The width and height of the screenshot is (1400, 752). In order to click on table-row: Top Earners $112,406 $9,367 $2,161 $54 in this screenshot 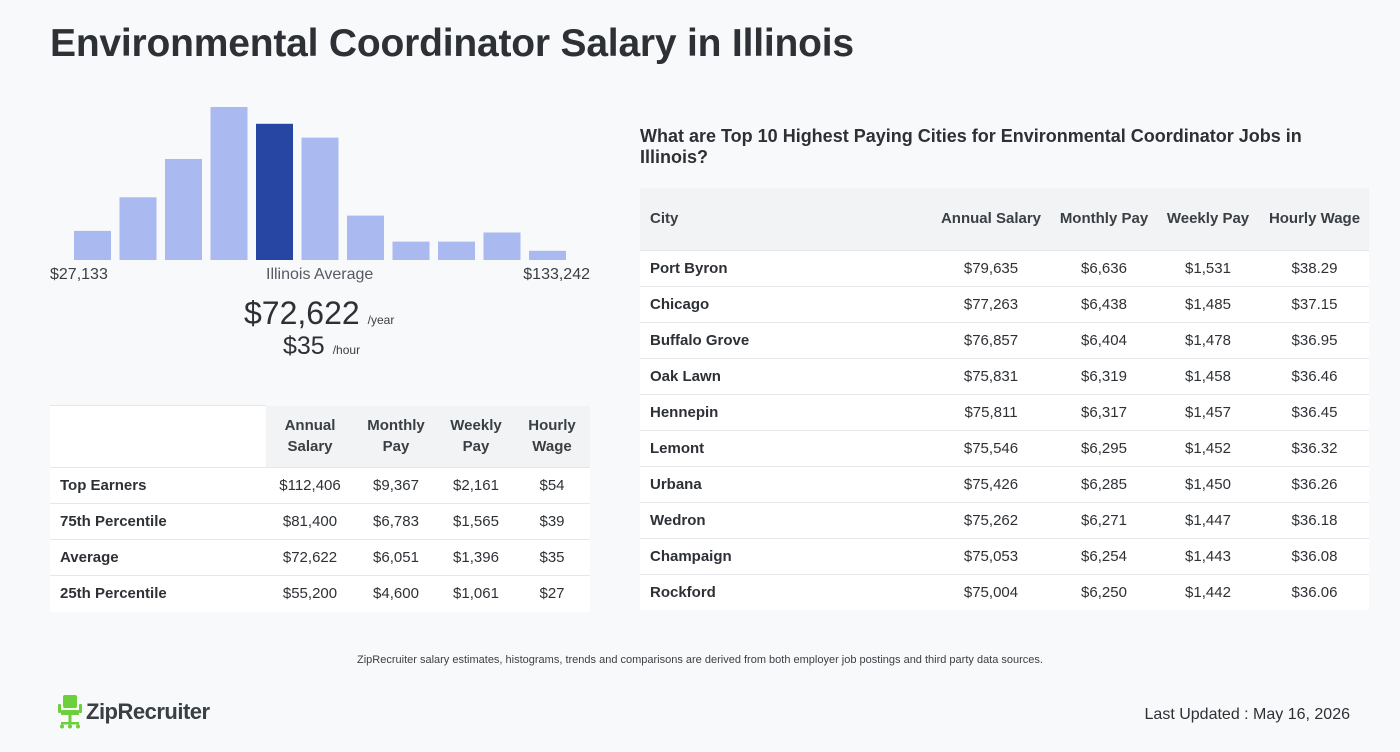, I will do `click(320, 485)`.